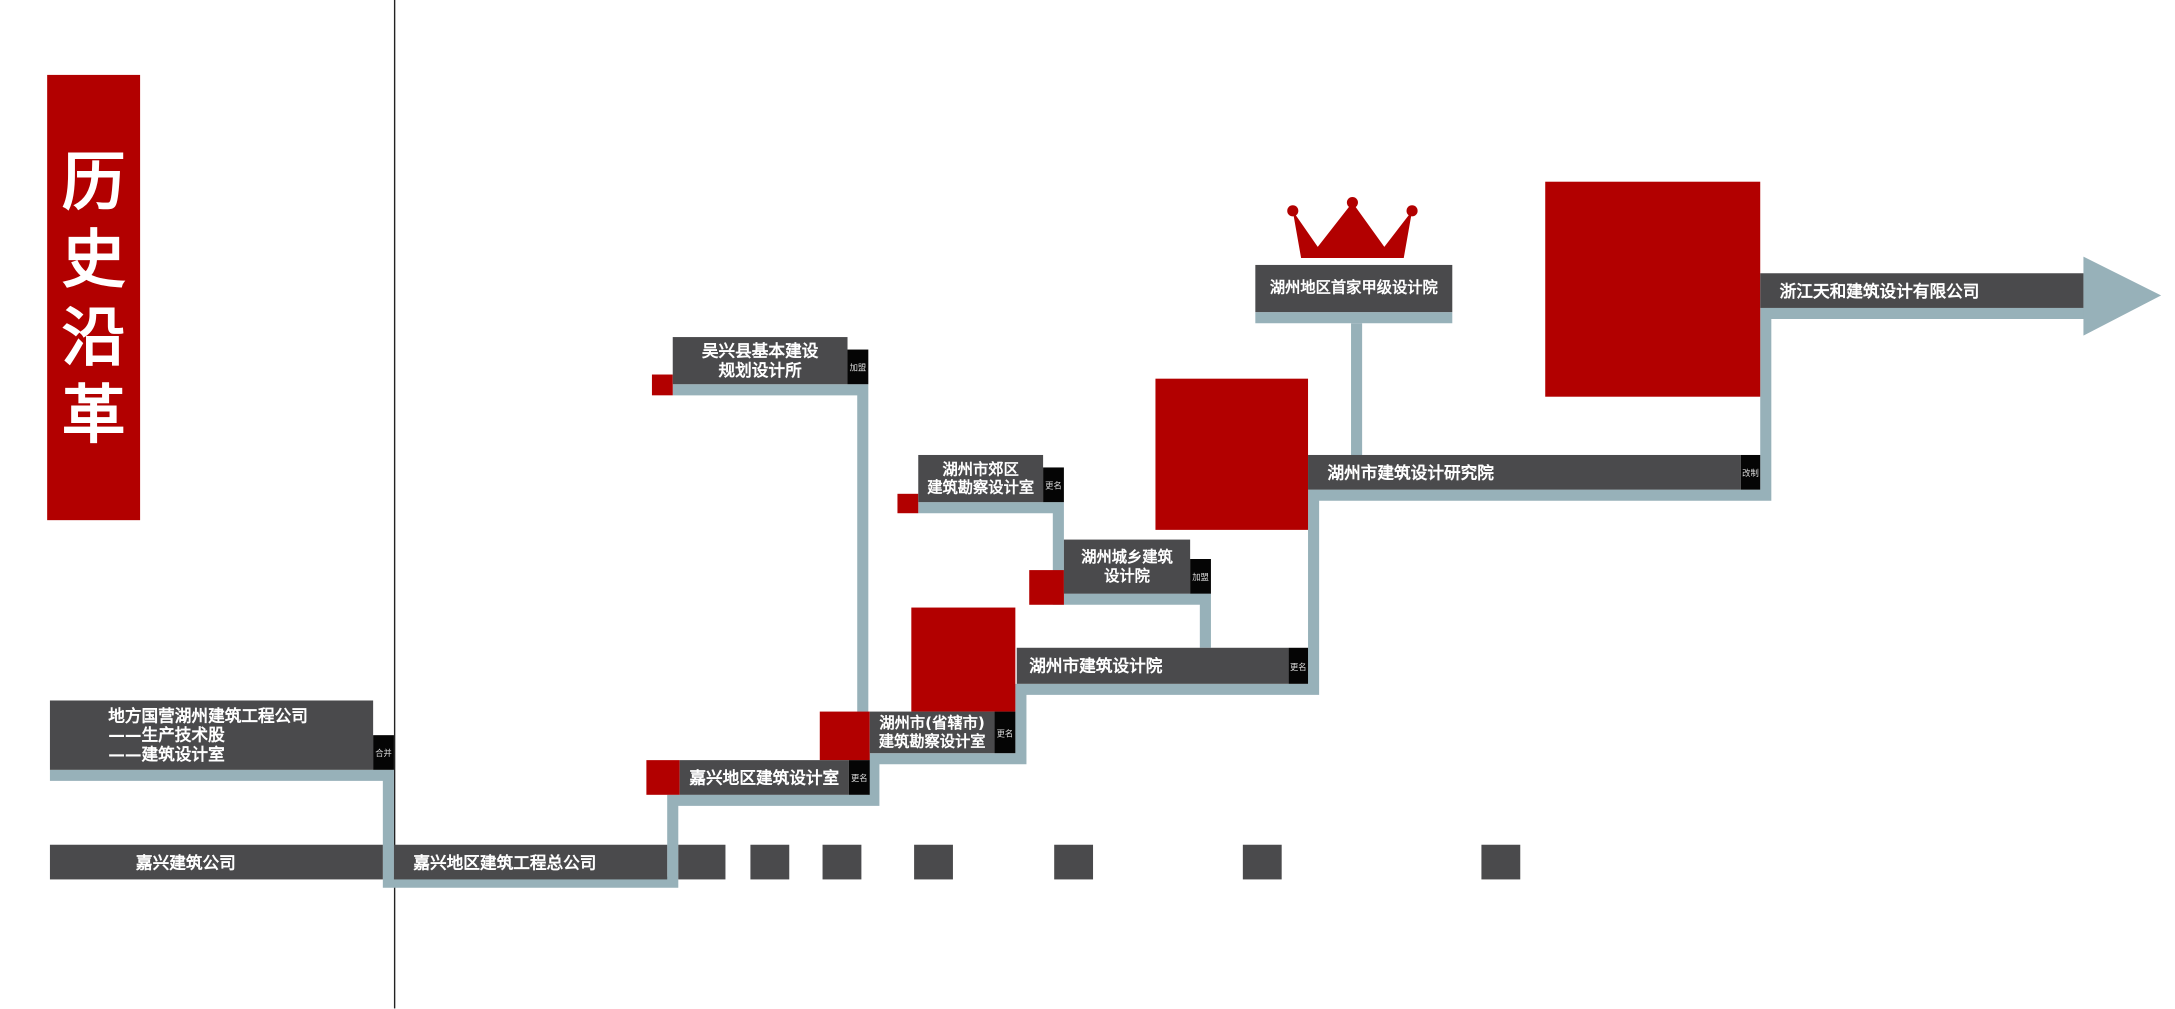  What do you see at coordinates (760, 351) in the screenshot?
I see `node-label: 吴兴县基本建设` at bounding box center [760, 351].